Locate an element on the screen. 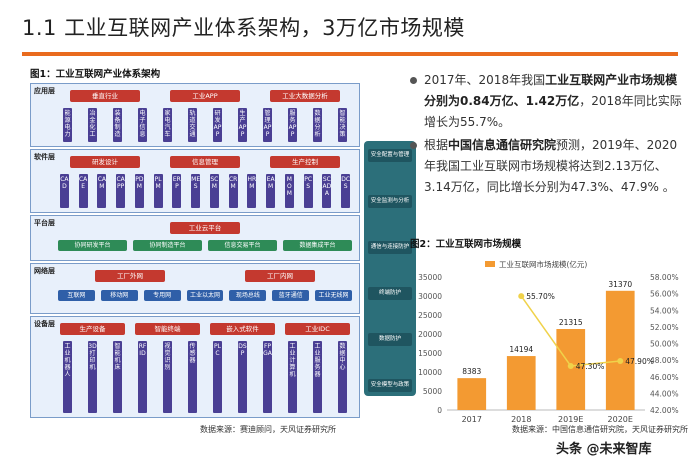 The height and width of the screenshot is (467, 700). layer-item: 协同制造平台 is located at coordinates (167, 245).